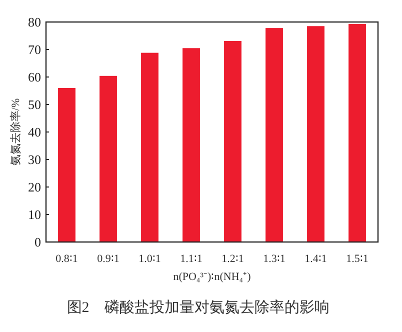 This screenshot has width=402, height=332. What do you see at coordinates (233, 259) in the screenshot?
I see `x-tick-label: 1.2∶1` at bounding box center [233, 259].